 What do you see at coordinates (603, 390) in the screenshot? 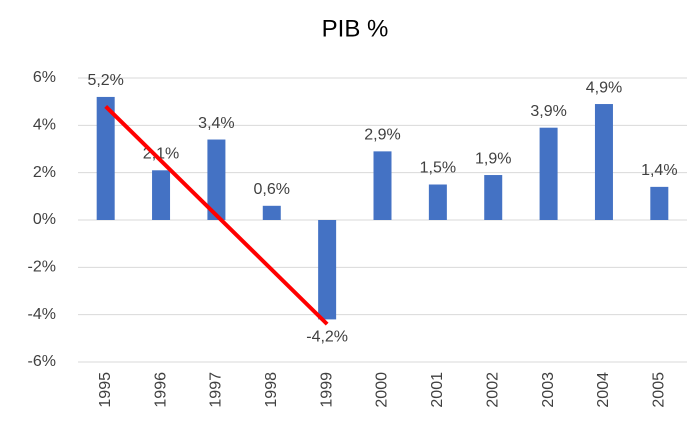
I see `x-tick-label: 2004` at bounding box center [603, 390].